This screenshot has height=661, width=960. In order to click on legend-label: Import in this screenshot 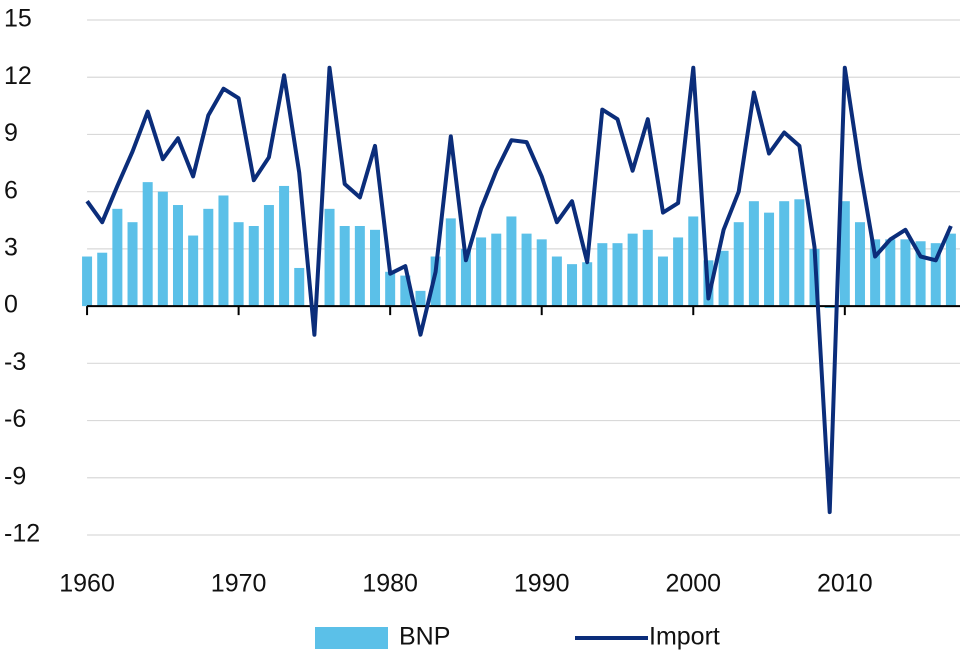, I will do `click(684, 637)`.